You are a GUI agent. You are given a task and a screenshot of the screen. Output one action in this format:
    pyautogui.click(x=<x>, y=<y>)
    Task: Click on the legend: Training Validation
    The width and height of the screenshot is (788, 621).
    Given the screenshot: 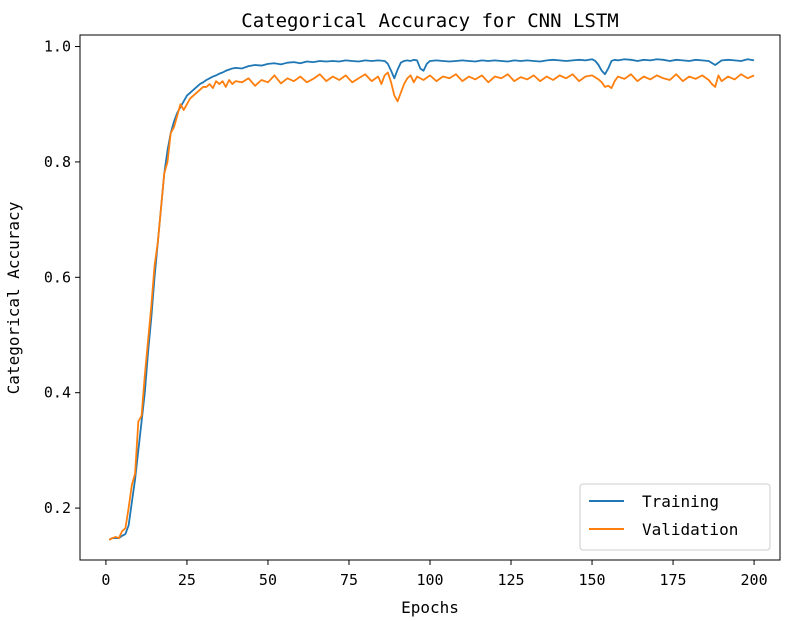 What is the action you would take?
    pyautogui.click(x=675, y=517)
    